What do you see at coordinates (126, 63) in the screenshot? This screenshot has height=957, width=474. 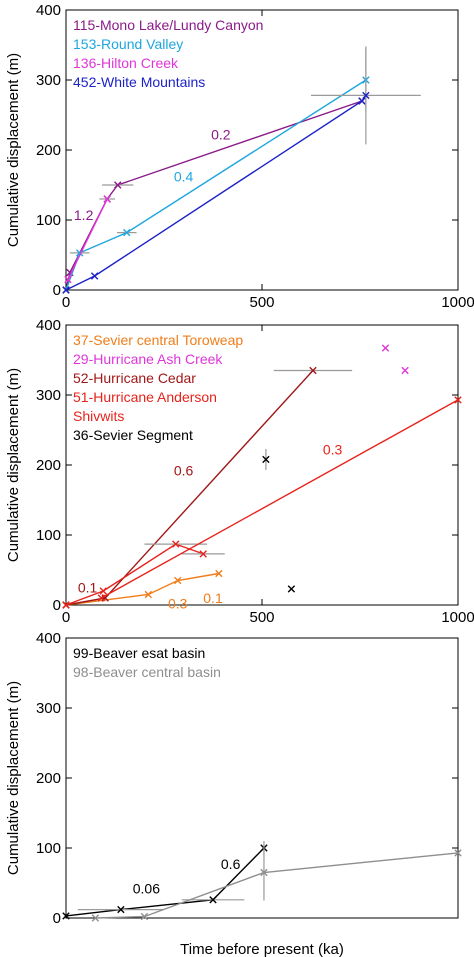 I see `legend-entry: 136-Hilton Creek` at bounding box center [126, 63].